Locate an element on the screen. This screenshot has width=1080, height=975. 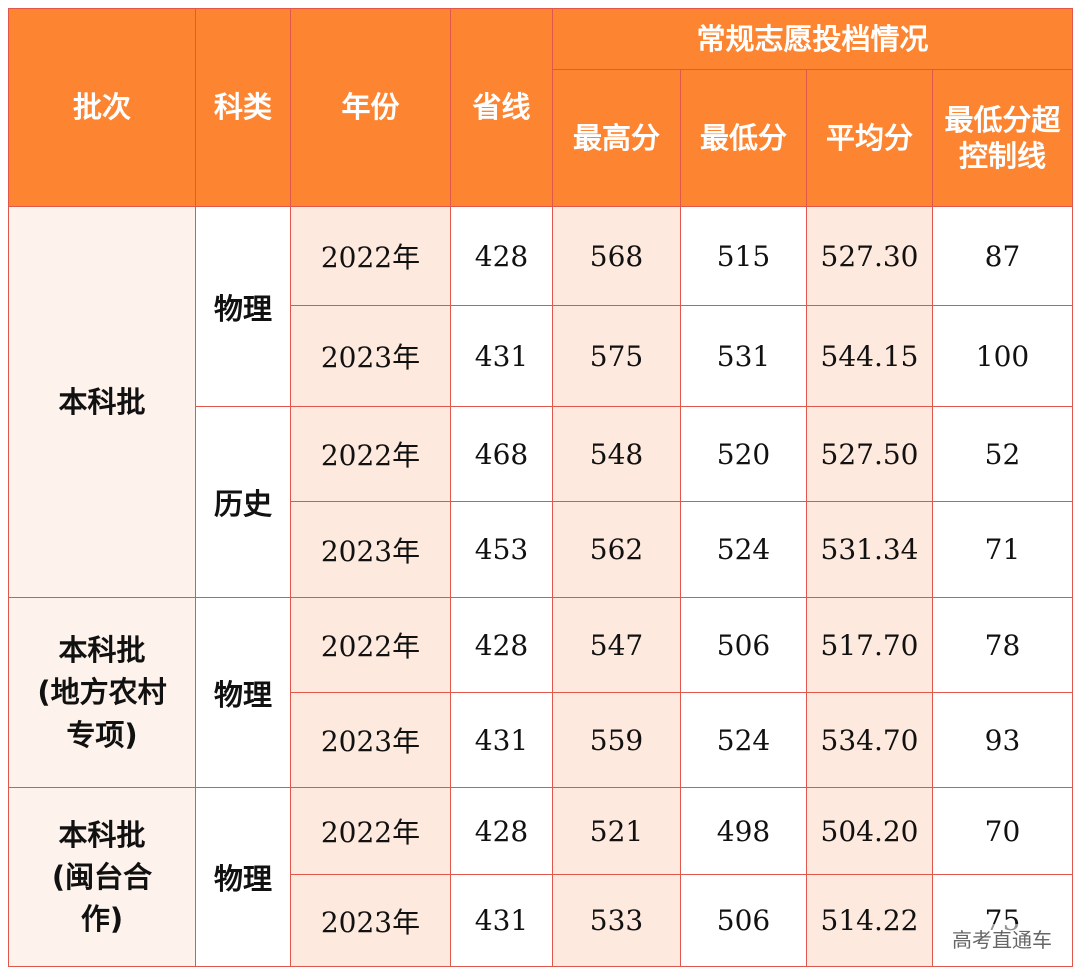
header-regular-admission-group: 常规志愿投档情况 is located at coordinates (812, 39).